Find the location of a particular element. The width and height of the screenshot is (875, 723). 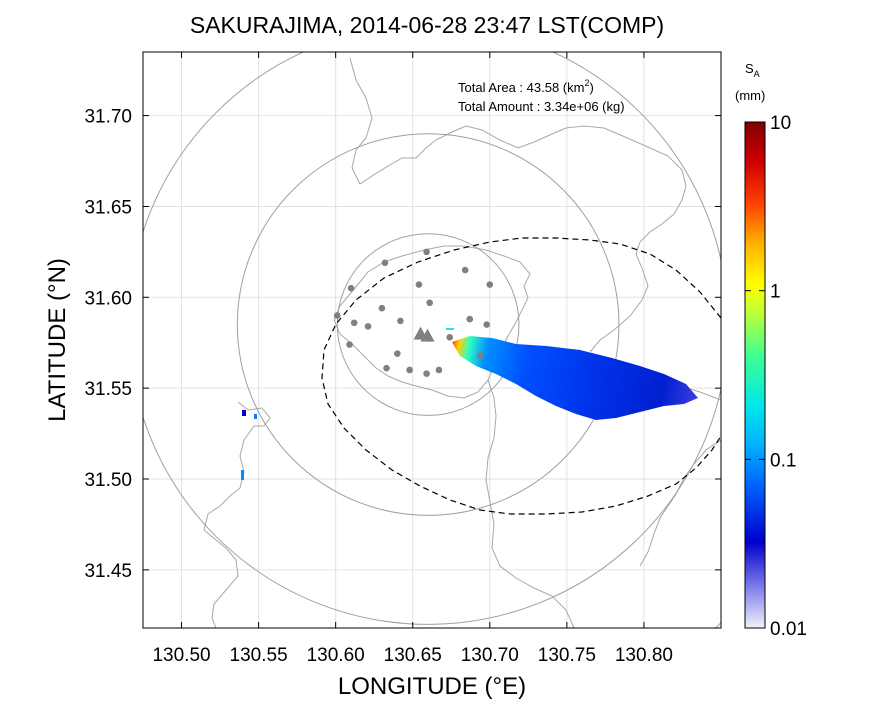

colorbar-title-main: S is located at coordinates (749, 68).